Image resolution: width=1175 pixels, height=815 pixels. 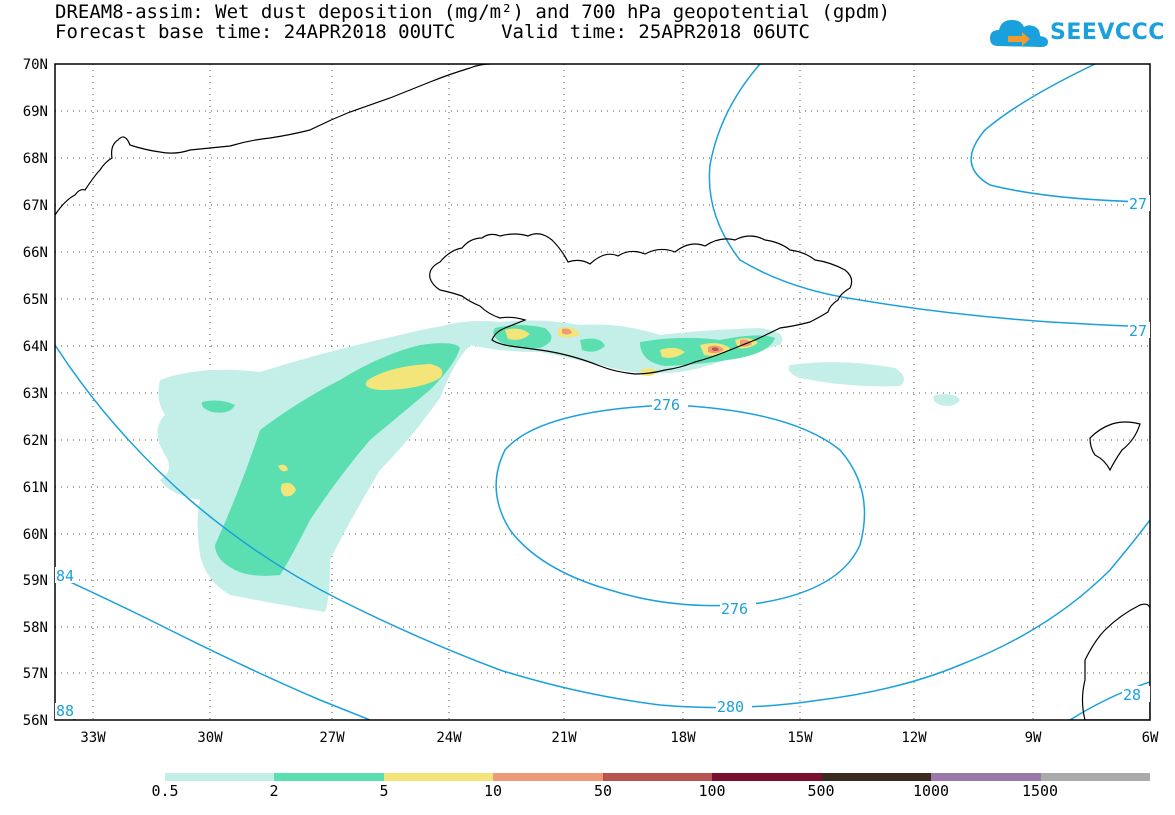 I want to click on lat-label: 59N, so click(x=35, y=581).